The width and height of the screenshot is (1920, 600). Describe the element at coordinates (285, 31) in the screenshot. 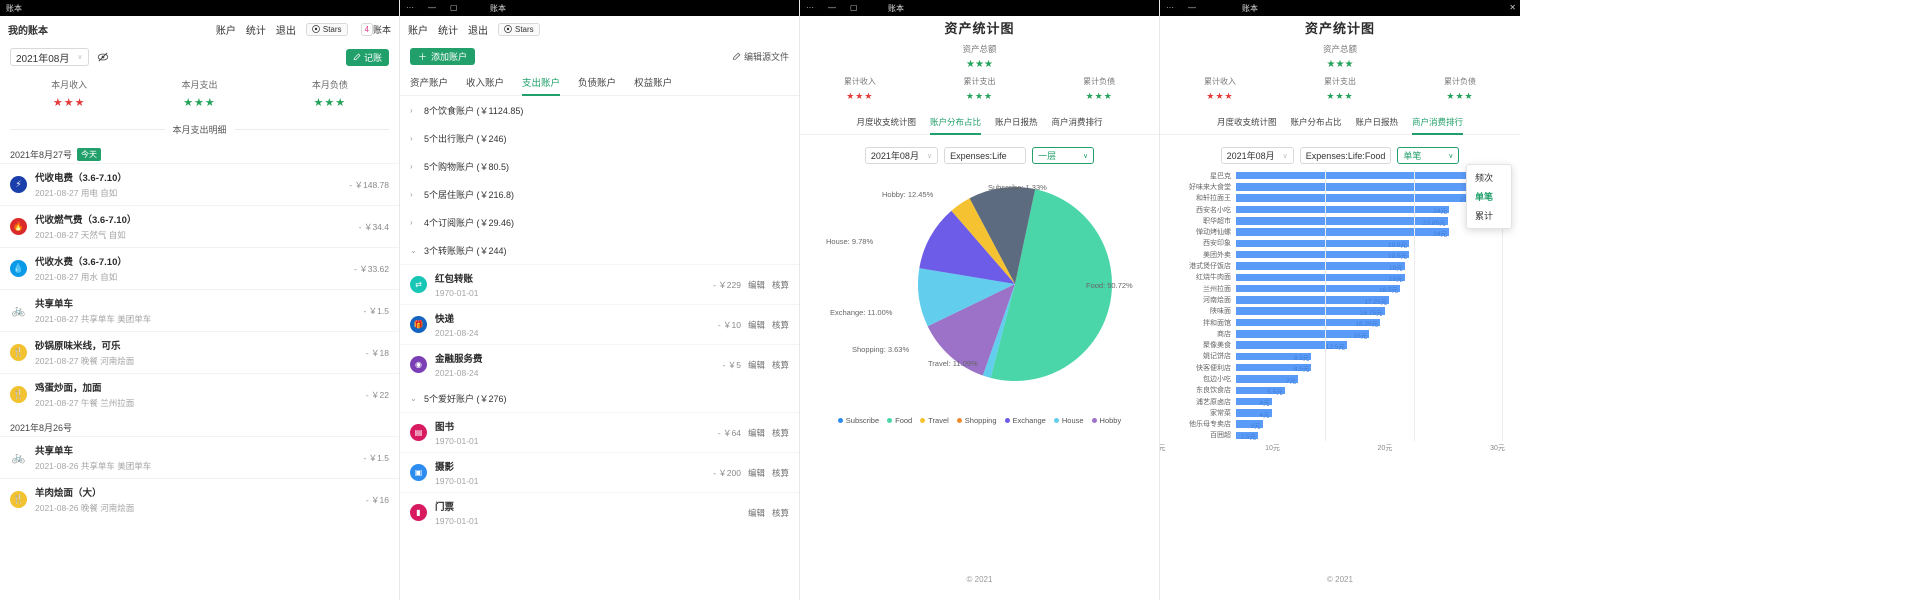

I see `nav-logout-1: 退出` at that location.